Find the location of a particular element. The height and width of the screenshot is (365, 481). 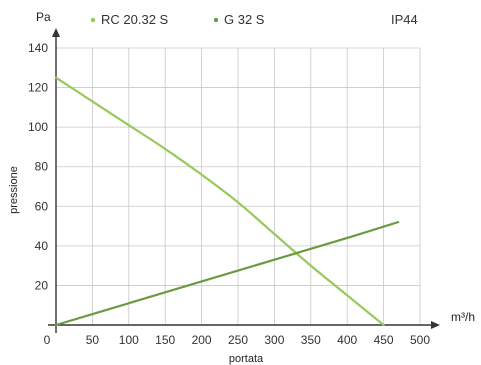

y-axis-title: pressione is located at coordinates (14, 190).